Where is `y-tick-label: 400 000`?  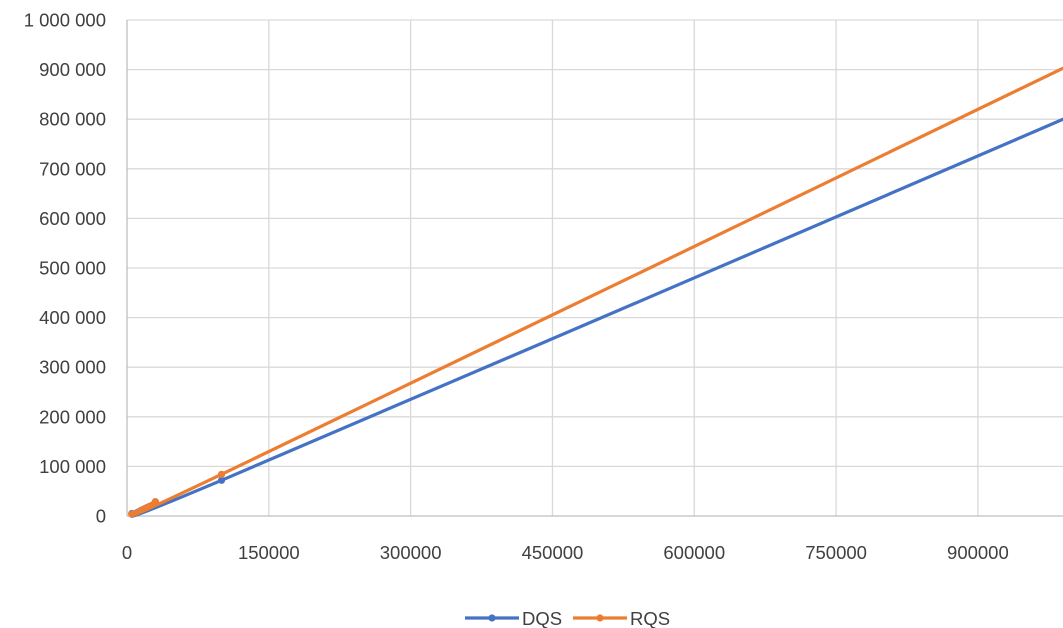 y-tick-label: 400 000 is located at coordinates (72, 317).